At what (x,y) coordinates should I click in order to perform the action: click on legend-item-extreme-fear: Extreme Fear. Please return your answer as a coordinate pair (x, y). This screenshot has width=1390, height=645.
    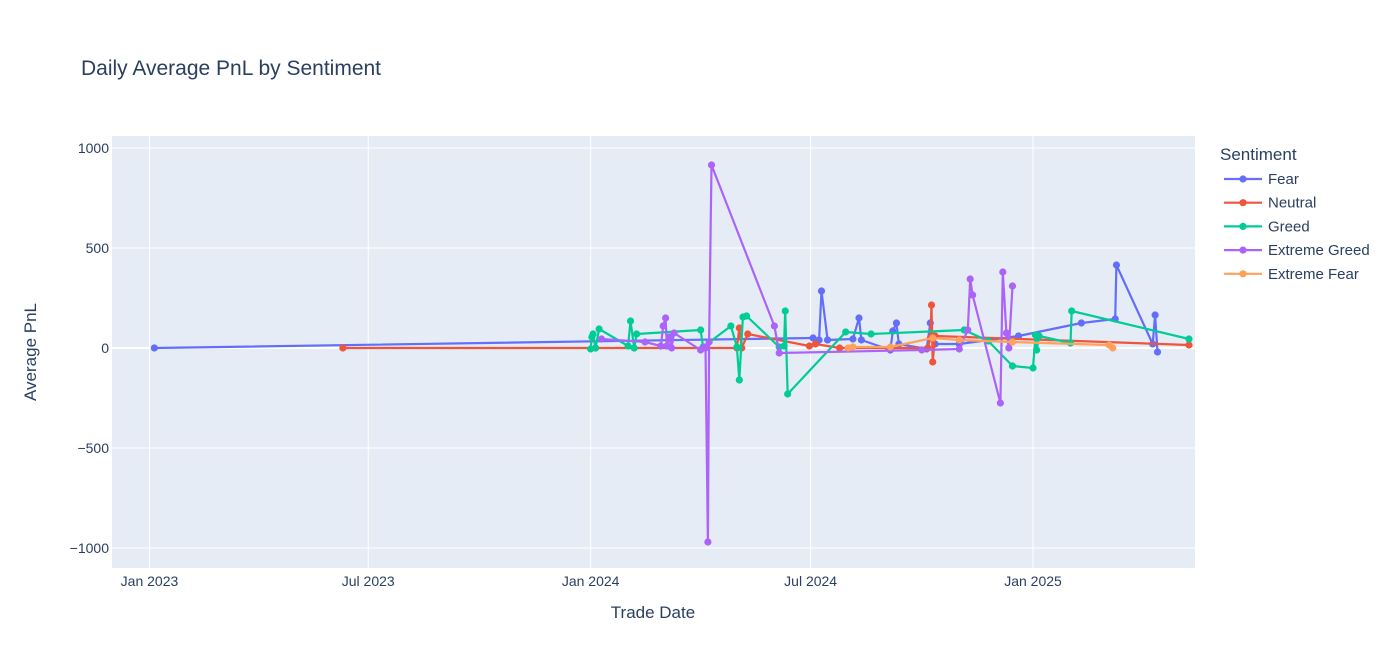
    Looking at the image, I should click on (1291, 274).